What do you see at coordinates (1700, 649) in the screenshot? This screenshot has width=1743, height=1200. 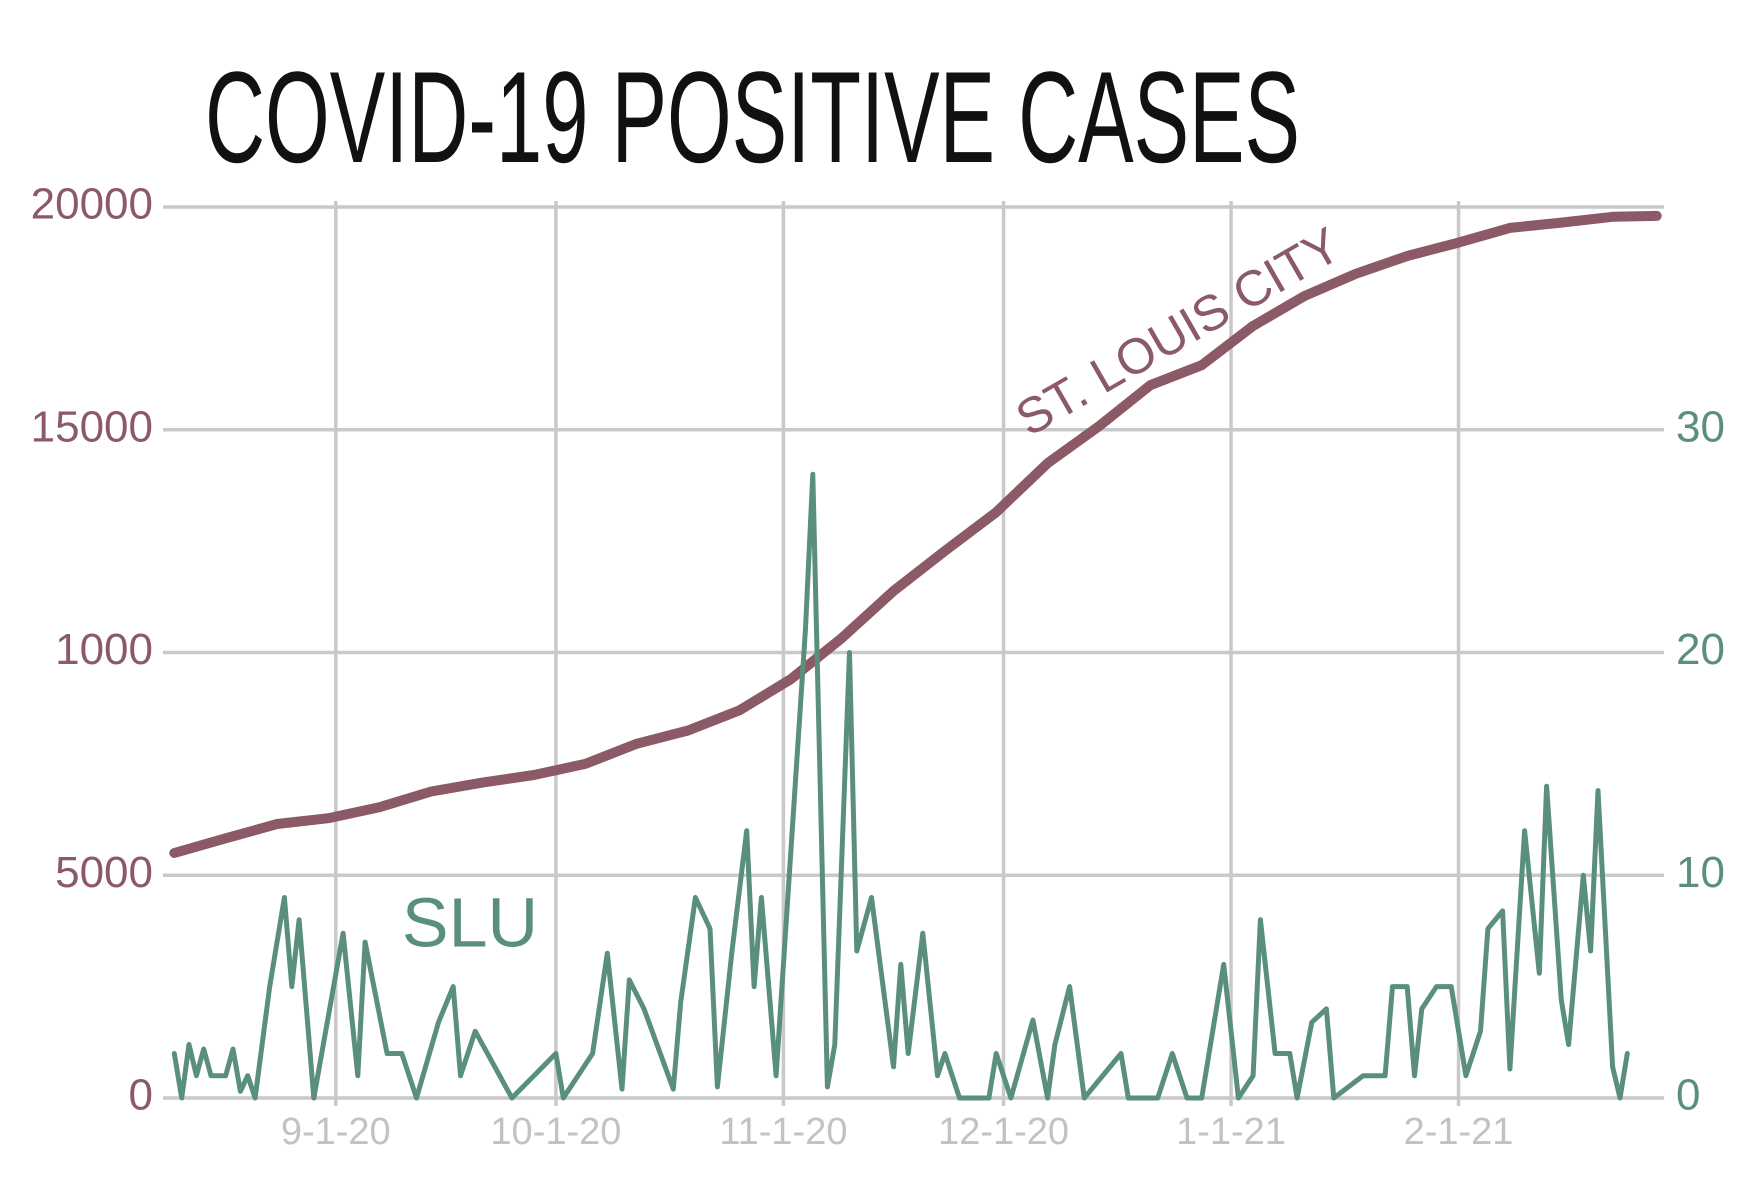 I see `y2-tick-label: 20` at bounding box center [1700, 649].